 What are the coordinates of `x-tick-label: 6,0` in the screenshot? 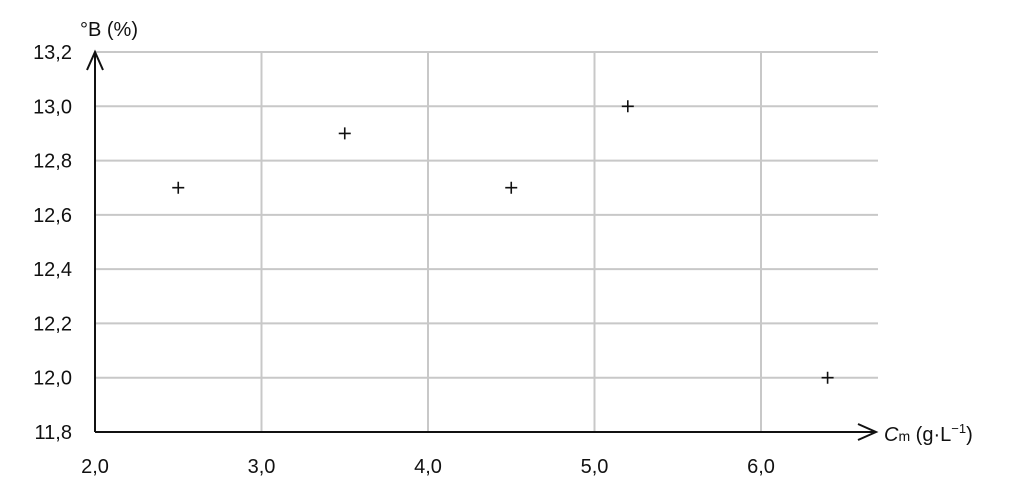 It's located at (761, 467).